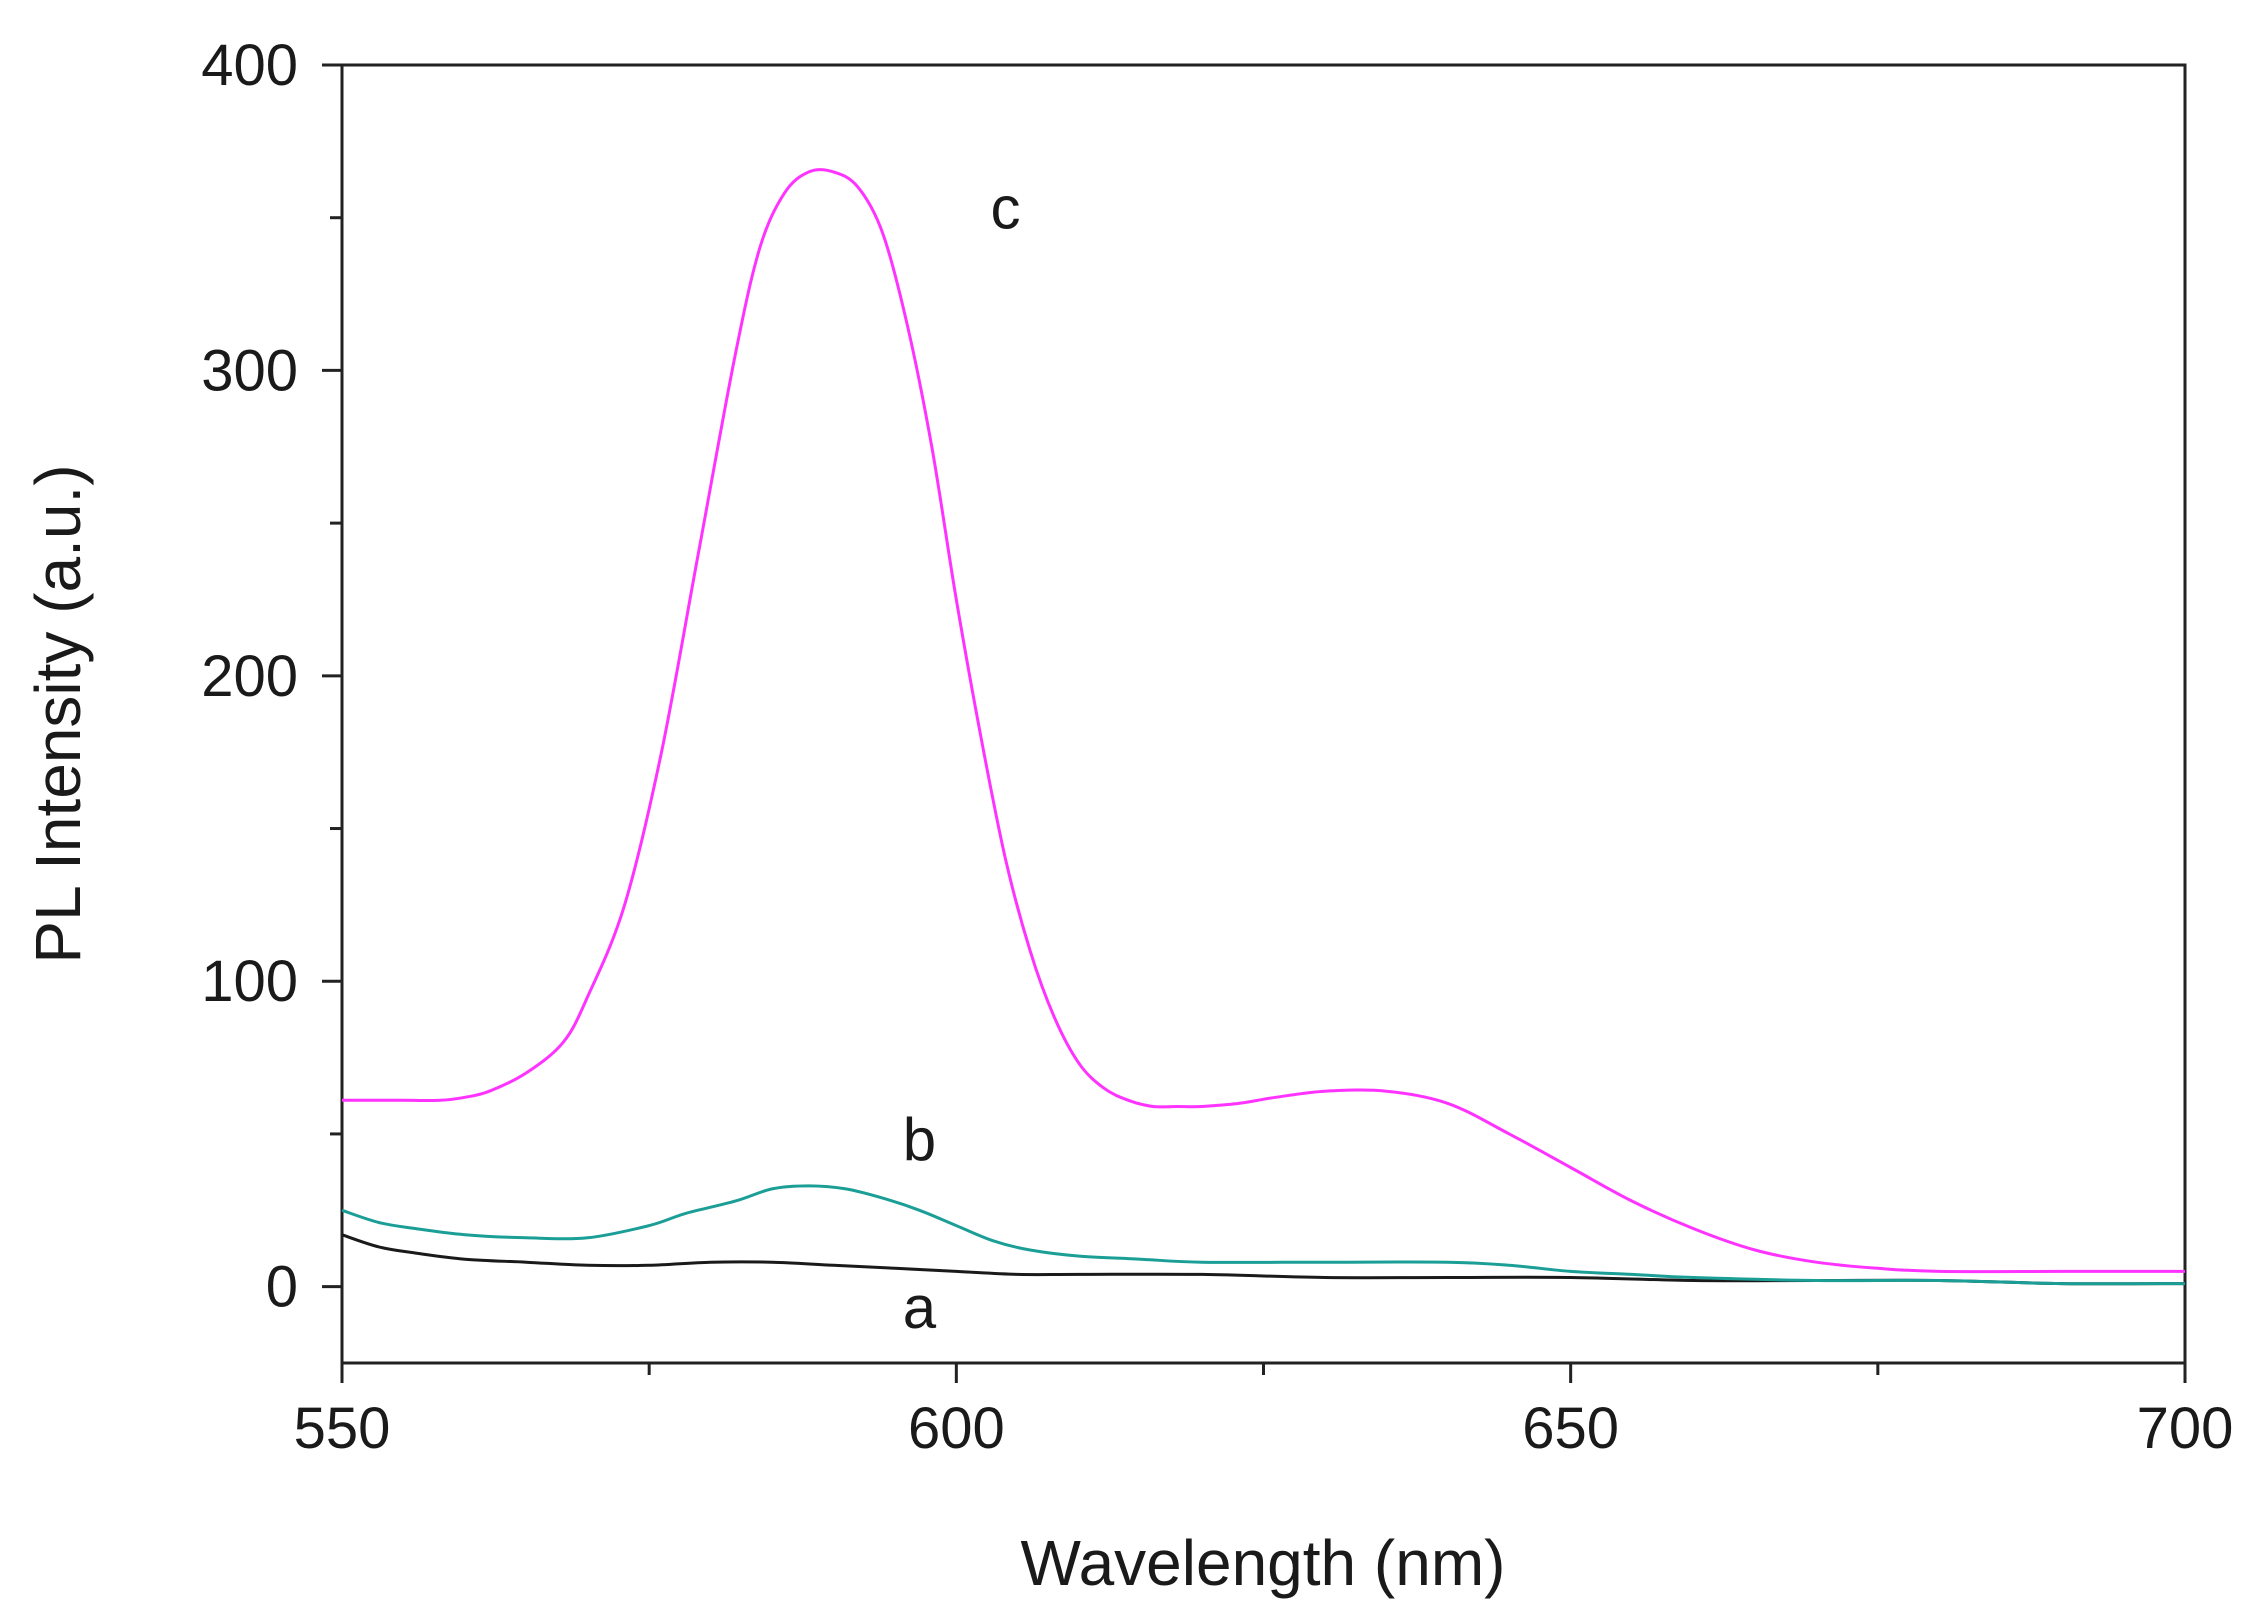  What do you see at coordinates (956, 1428) in the screenshot?
I see `x-tick-label: 600` at bounding box center [956, 1428].